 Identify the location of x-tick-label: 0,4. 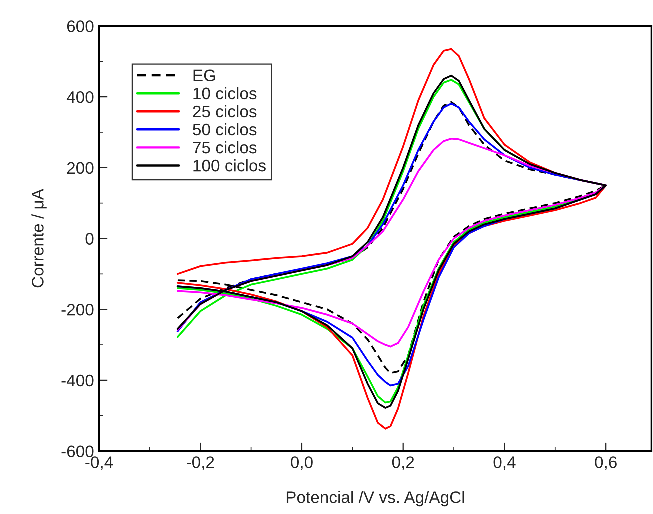
(505, 463).